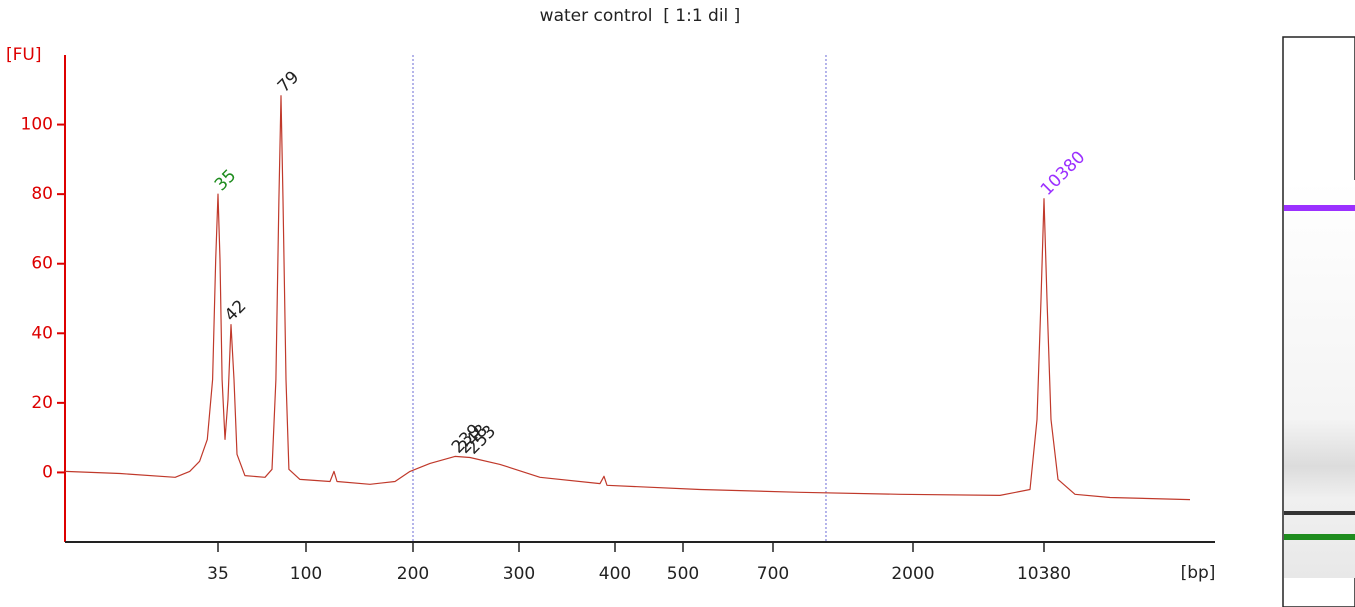  I want to click on x-tick-label: 700, so click(773, 574).